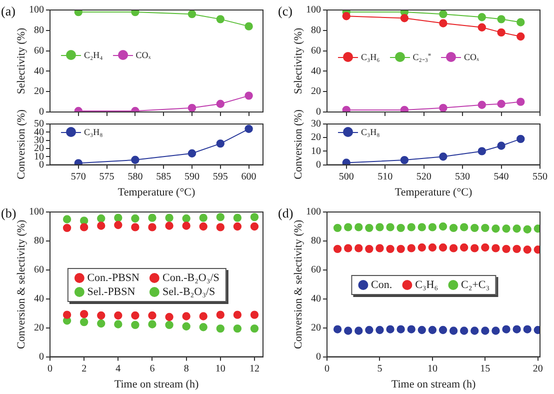 The image size is (554, 394). What do you see at coordinates (186, 368) in the screenshot?
I see `x-tick-label: 8` at bounding box center [186, 368].